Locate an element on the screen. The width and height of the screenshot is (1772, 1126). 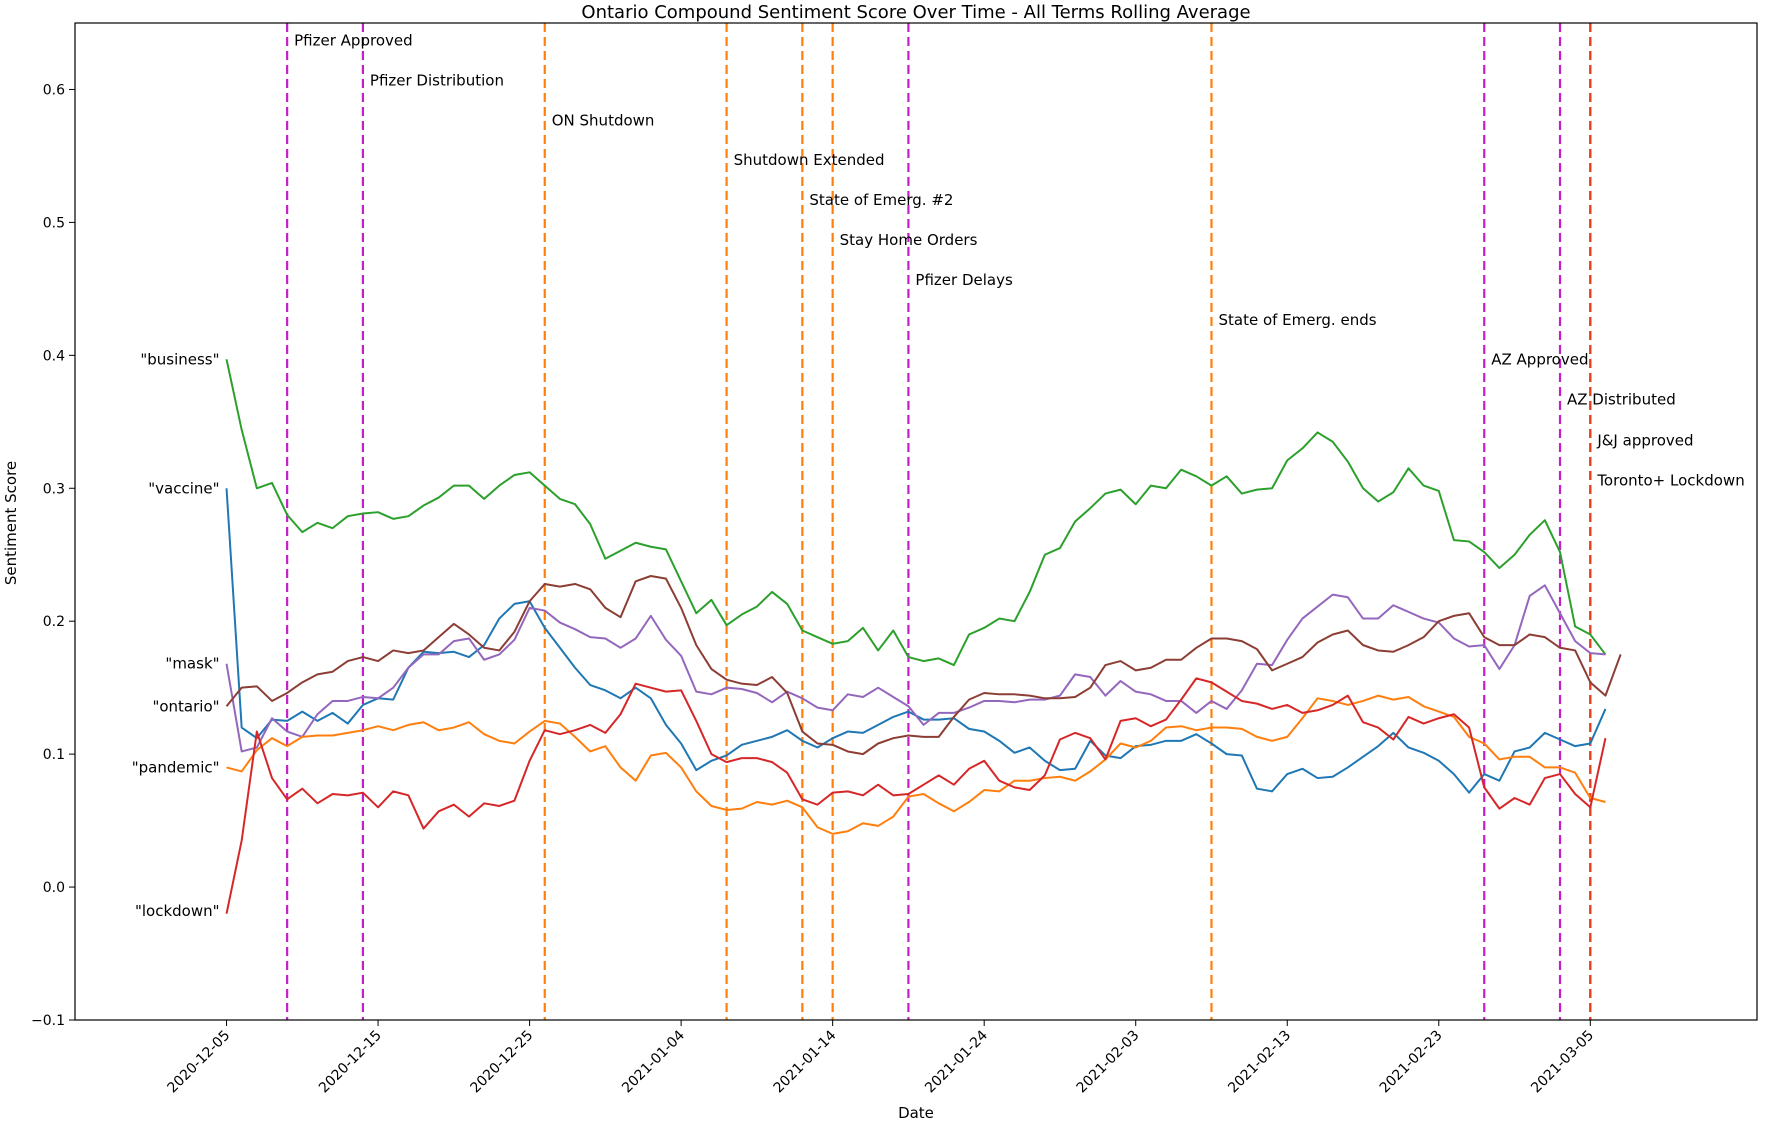
event-label: Shutdown Extended is located at coordinates (809, 160).